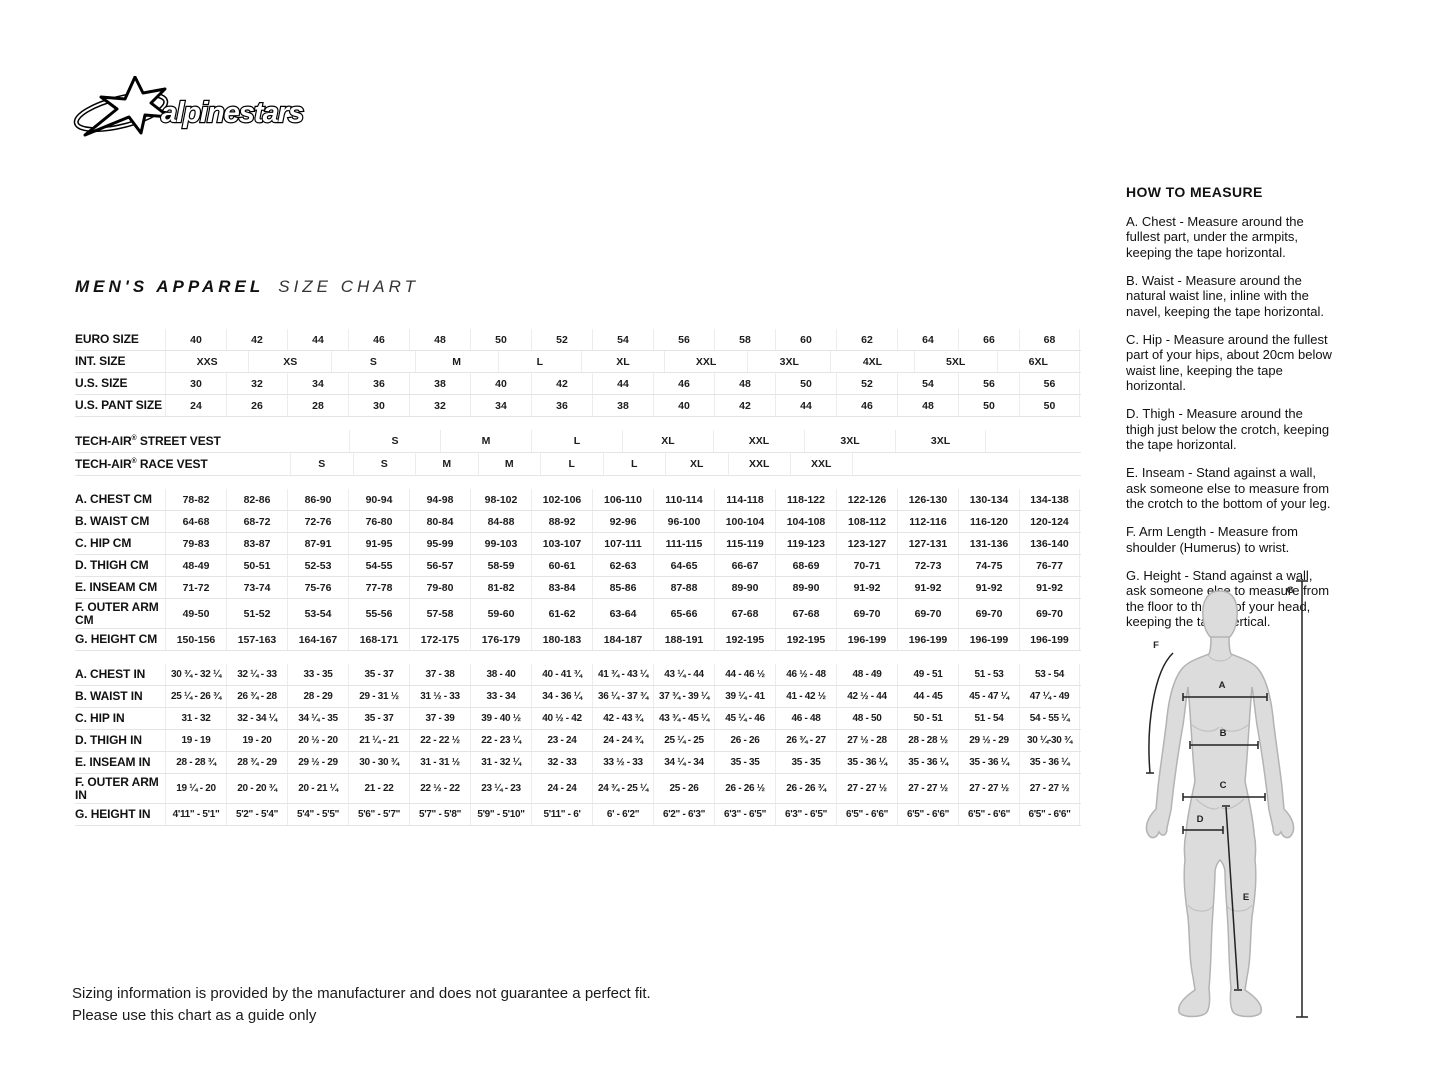 The image size is (1445, 1084). What do you see at coordinates (1049, 613) in the screenshot?
I see `size-cell: 69-70` at bounding box center [1049, 613].